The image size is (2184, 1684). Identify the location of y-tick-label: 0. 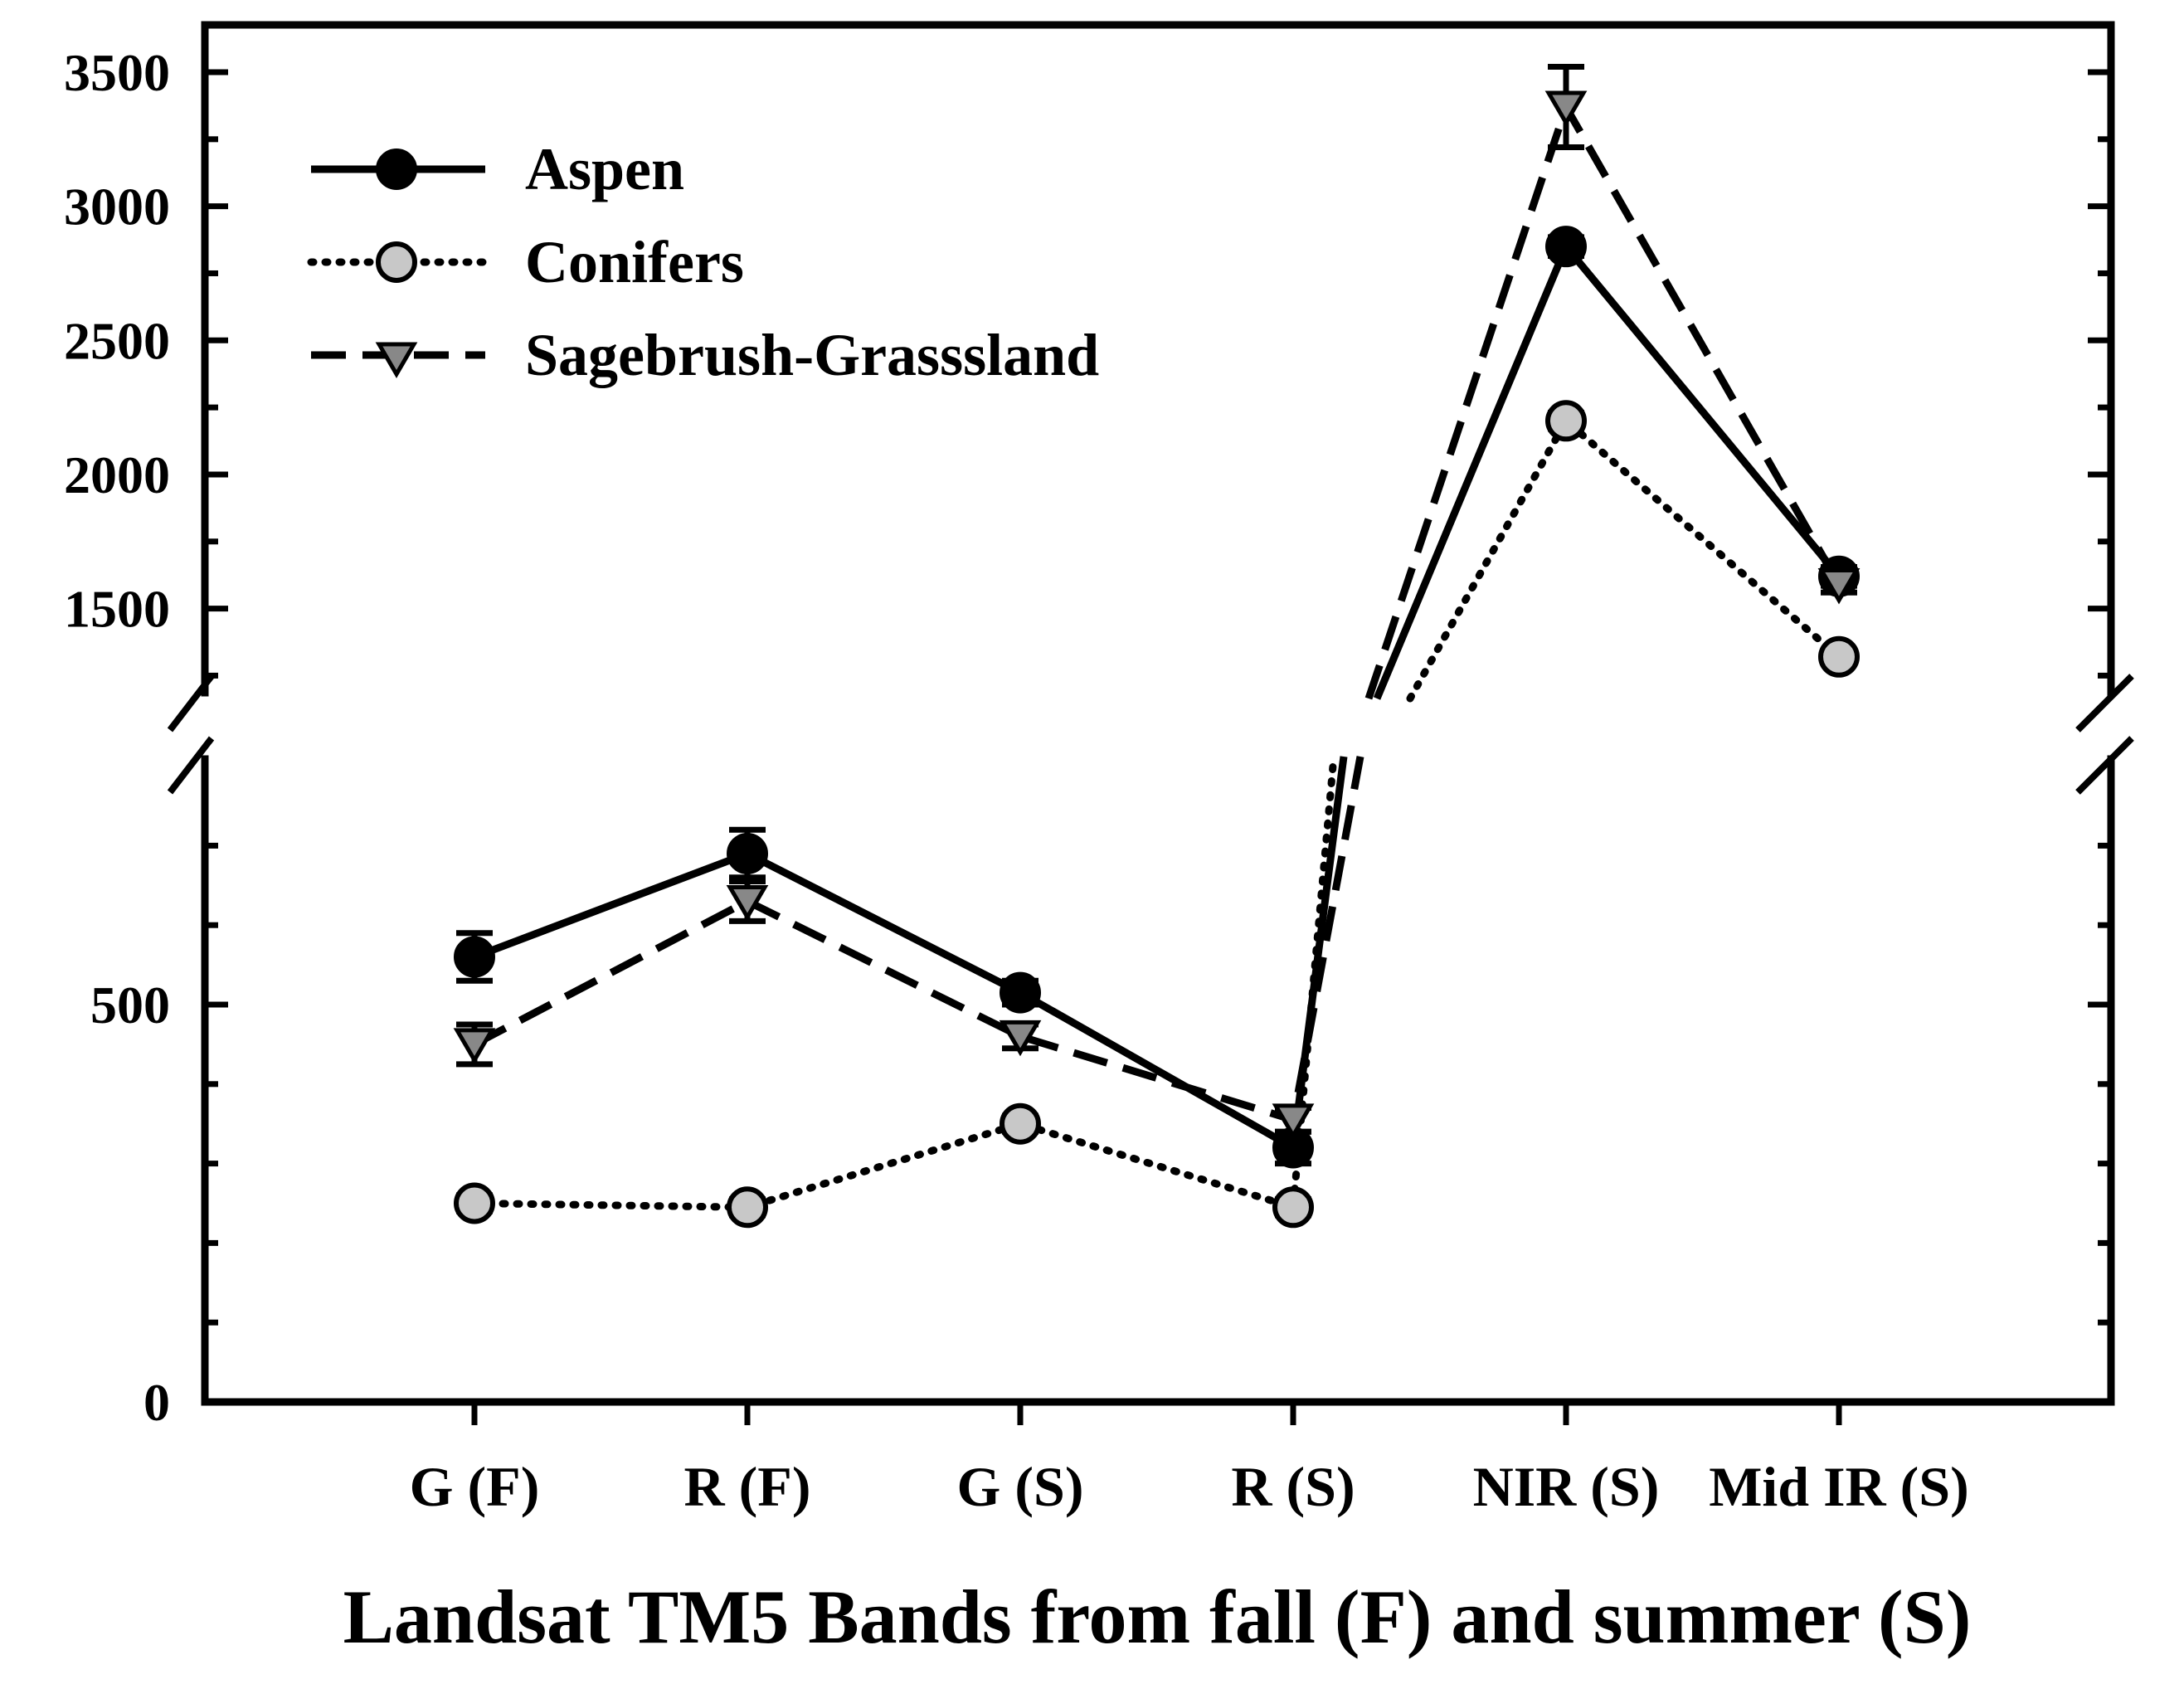
(156, 1402).